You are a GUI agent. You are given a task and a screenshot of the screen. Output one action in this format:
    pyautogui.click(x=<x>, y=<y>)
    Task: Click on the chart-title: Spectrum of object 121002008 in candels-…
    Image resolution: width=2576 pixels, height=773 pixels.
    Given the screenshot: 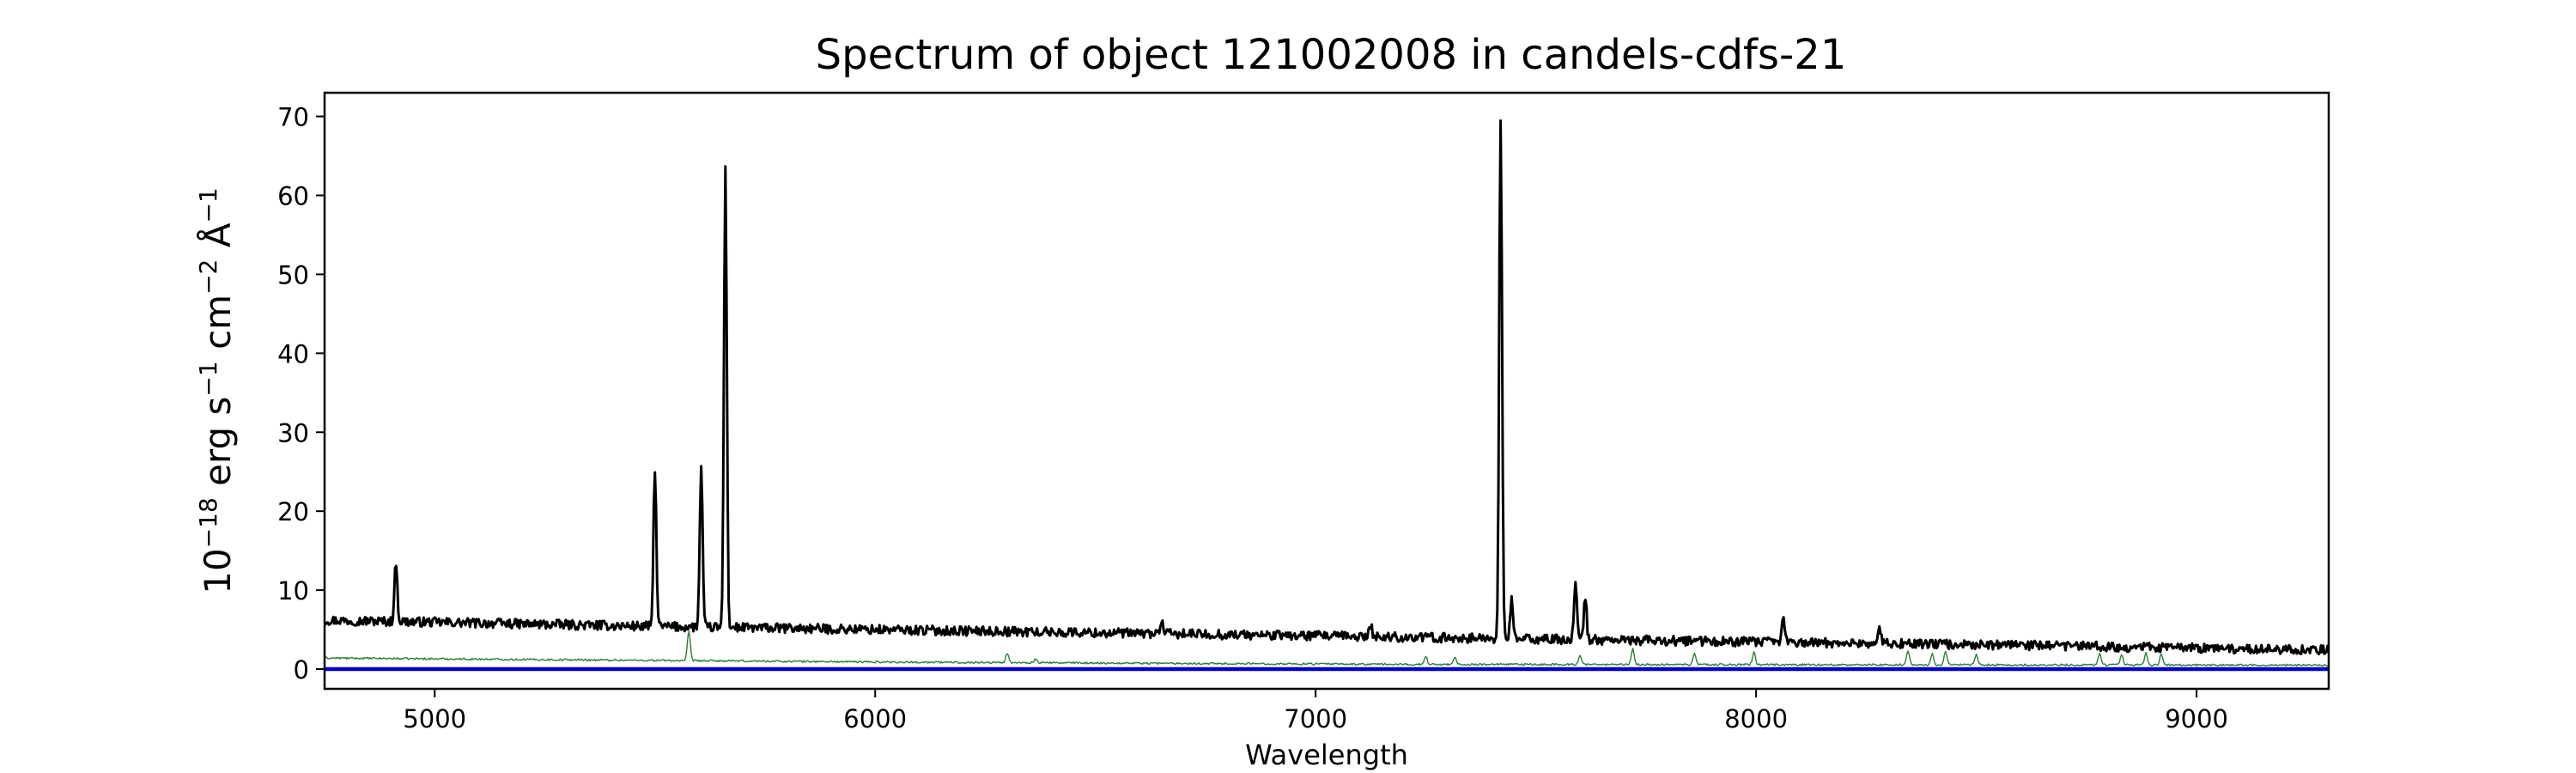 What is the action you would take?
    pyautogui.click(x=1331, y=55)
    